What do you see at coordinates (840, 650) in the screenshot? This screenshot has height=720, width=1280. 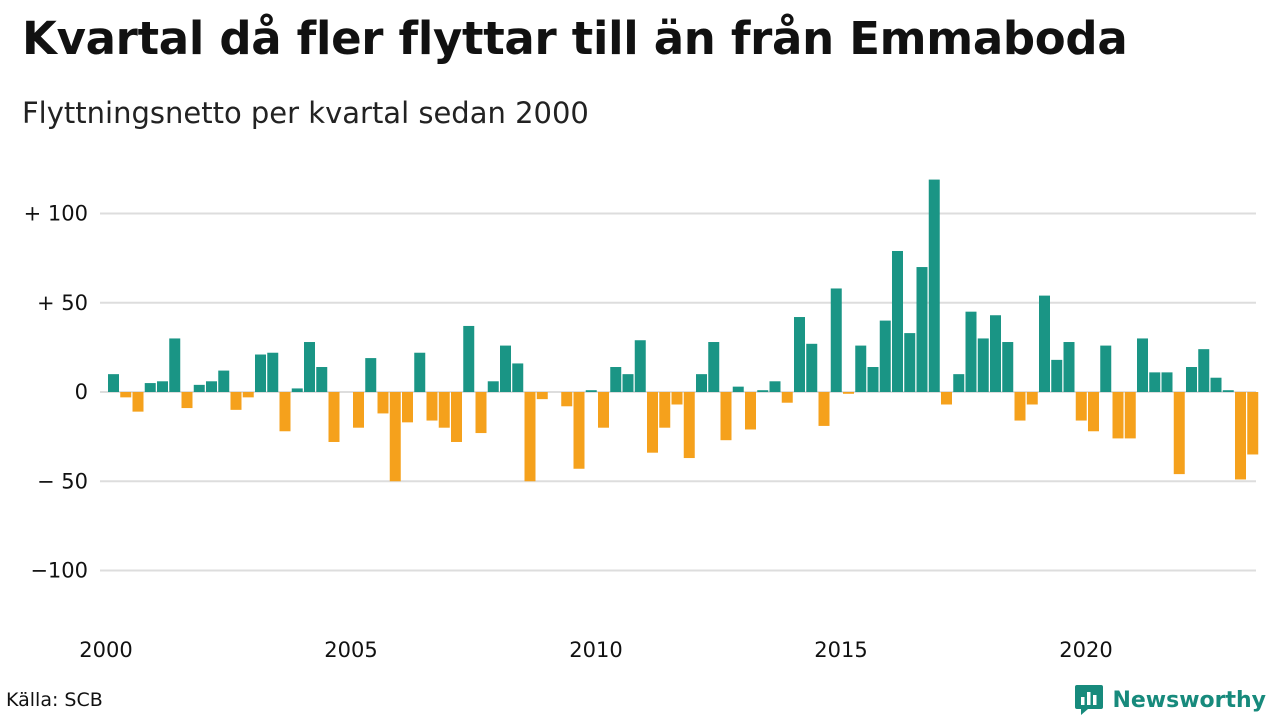 I see `x-tick-label: 2015` at bounding box center [840, 650].